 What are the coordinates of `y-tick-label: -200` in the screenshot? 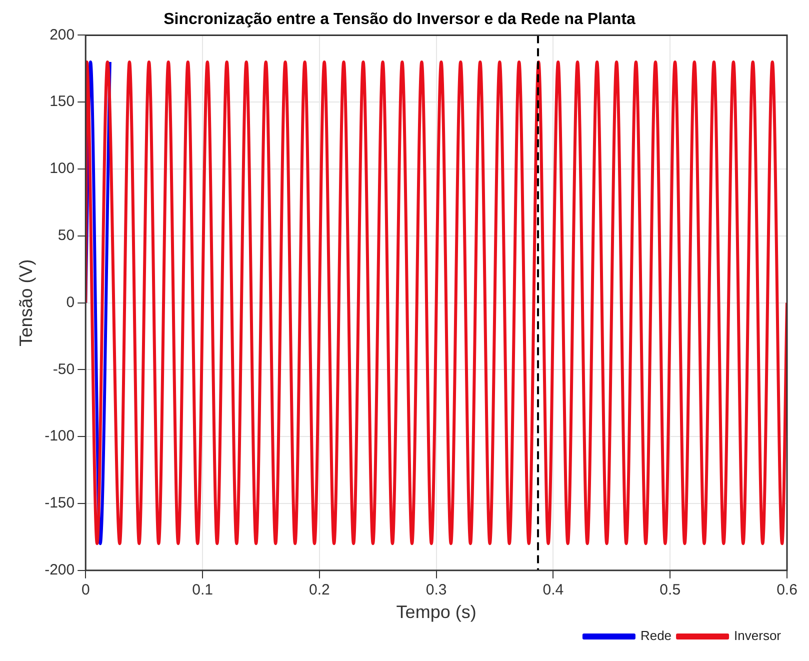 It's located at (59, 570).